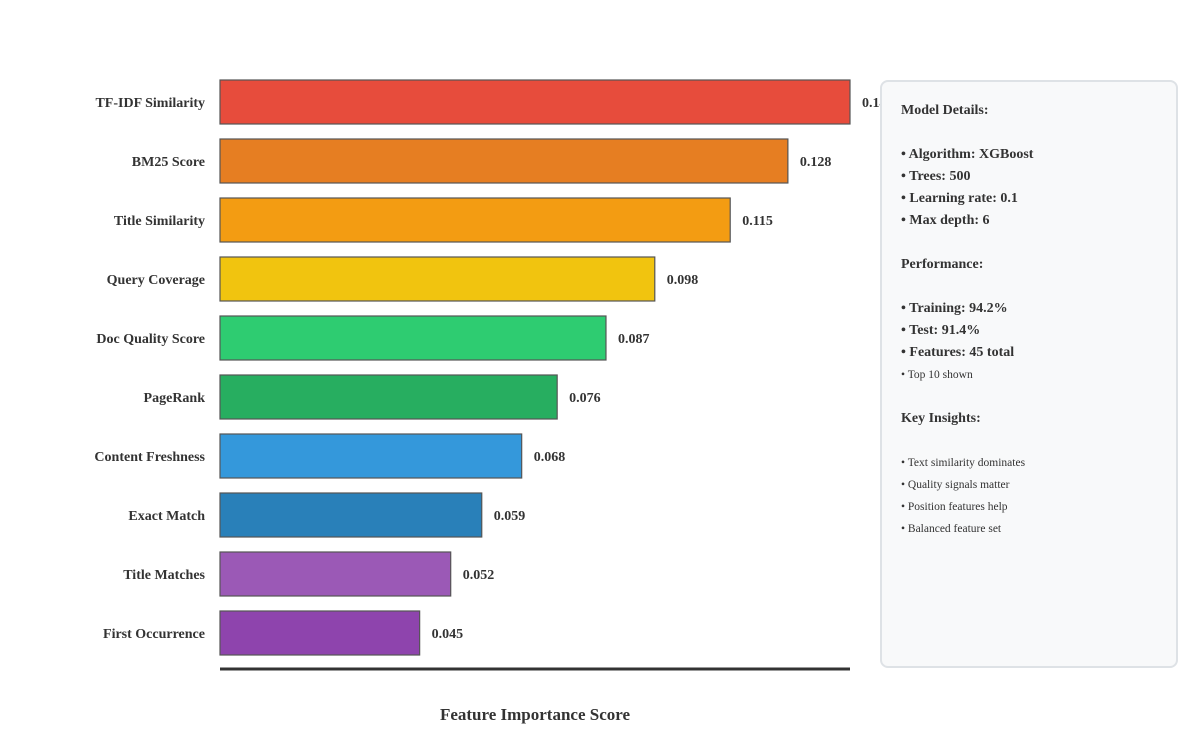 This screenshot has height=750, width=1200. What do you see at coordinates (963, 463) in the screenshot?
I see `insight-item: • Text similarity dominates` at bounding box center [963, 463].